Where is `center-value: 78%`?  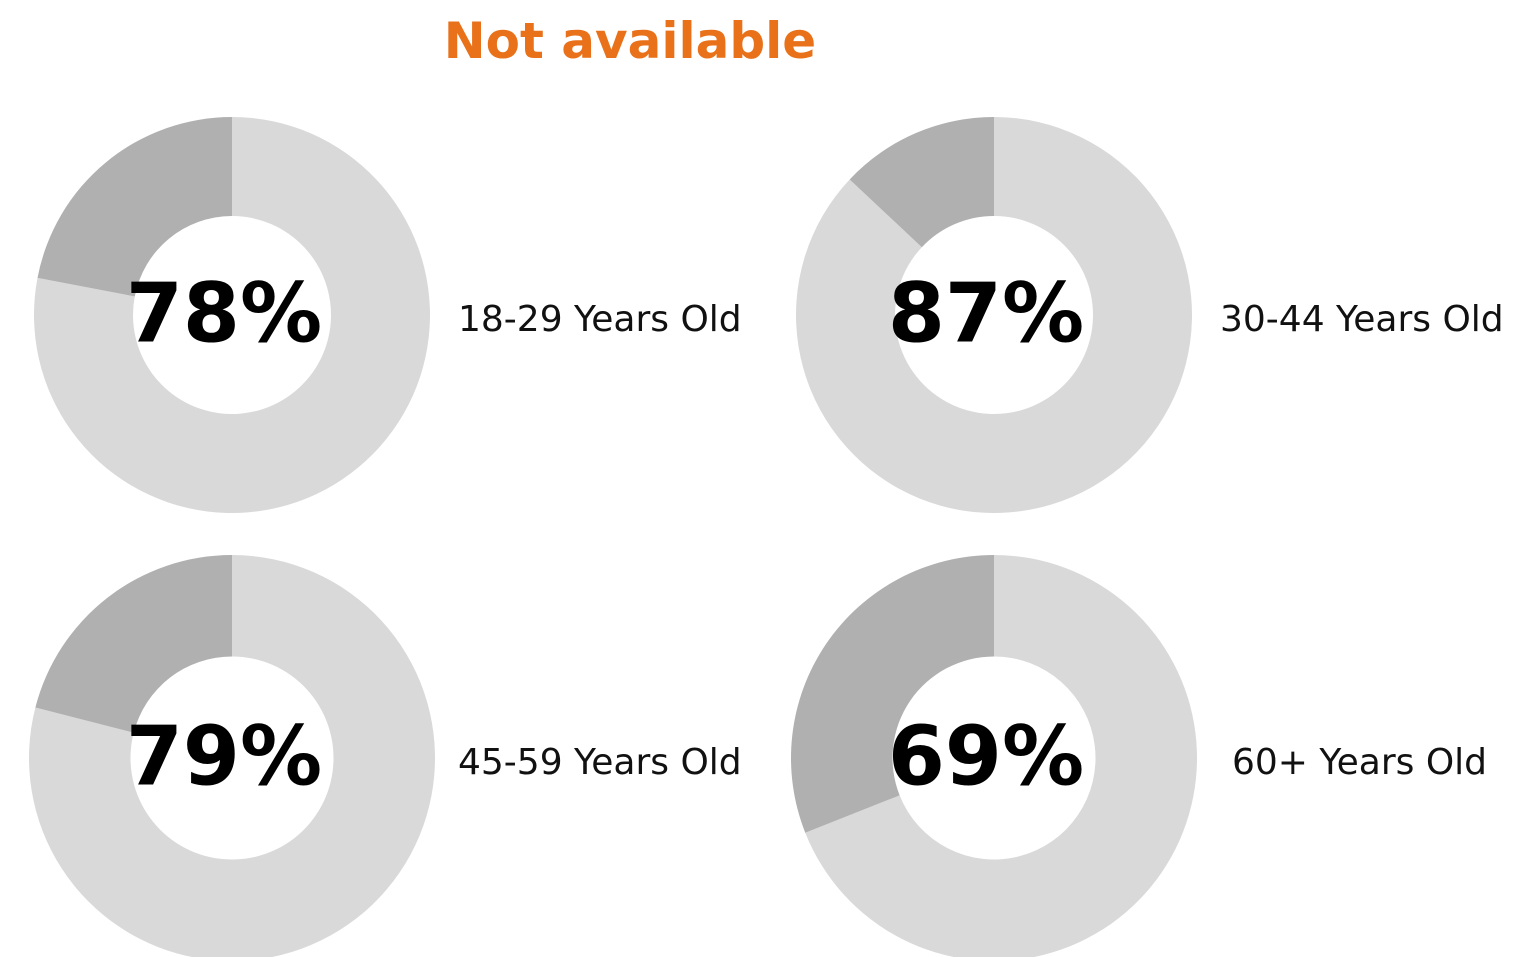 center-value: 78% is located at coordinates (224, 313).